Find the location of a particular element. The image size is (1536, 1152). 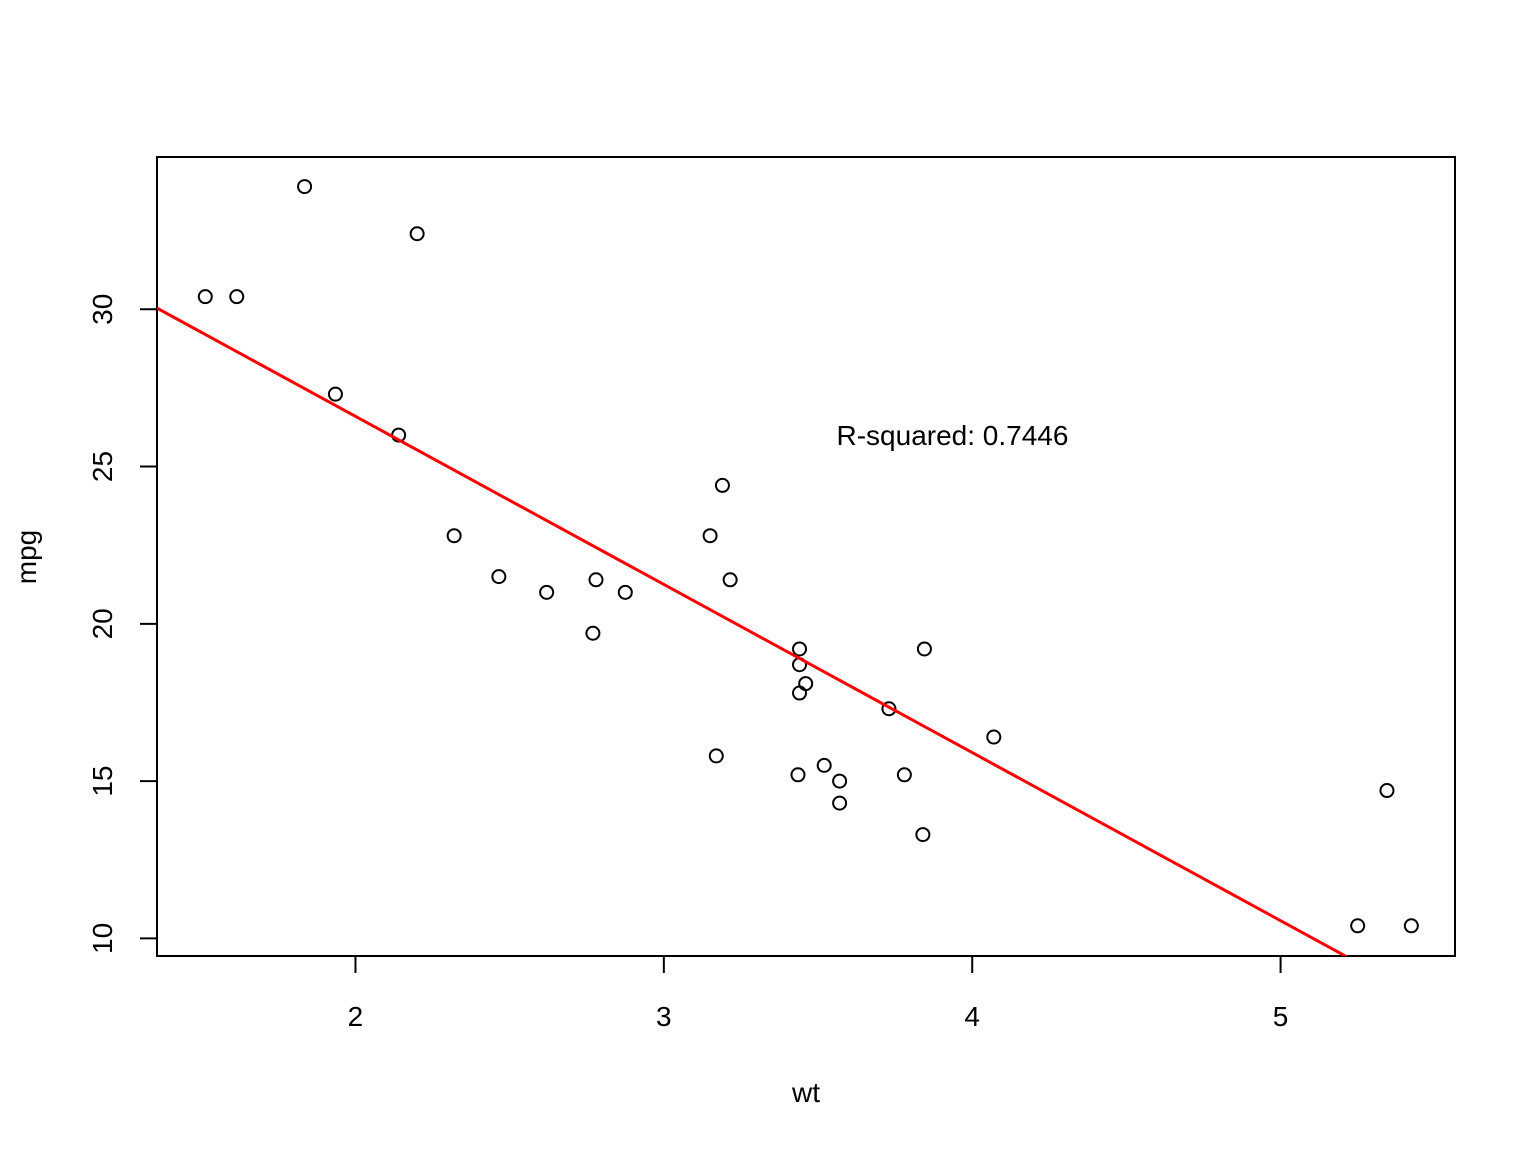

y-tick-label: 20 is located at coordinates (102, 623).